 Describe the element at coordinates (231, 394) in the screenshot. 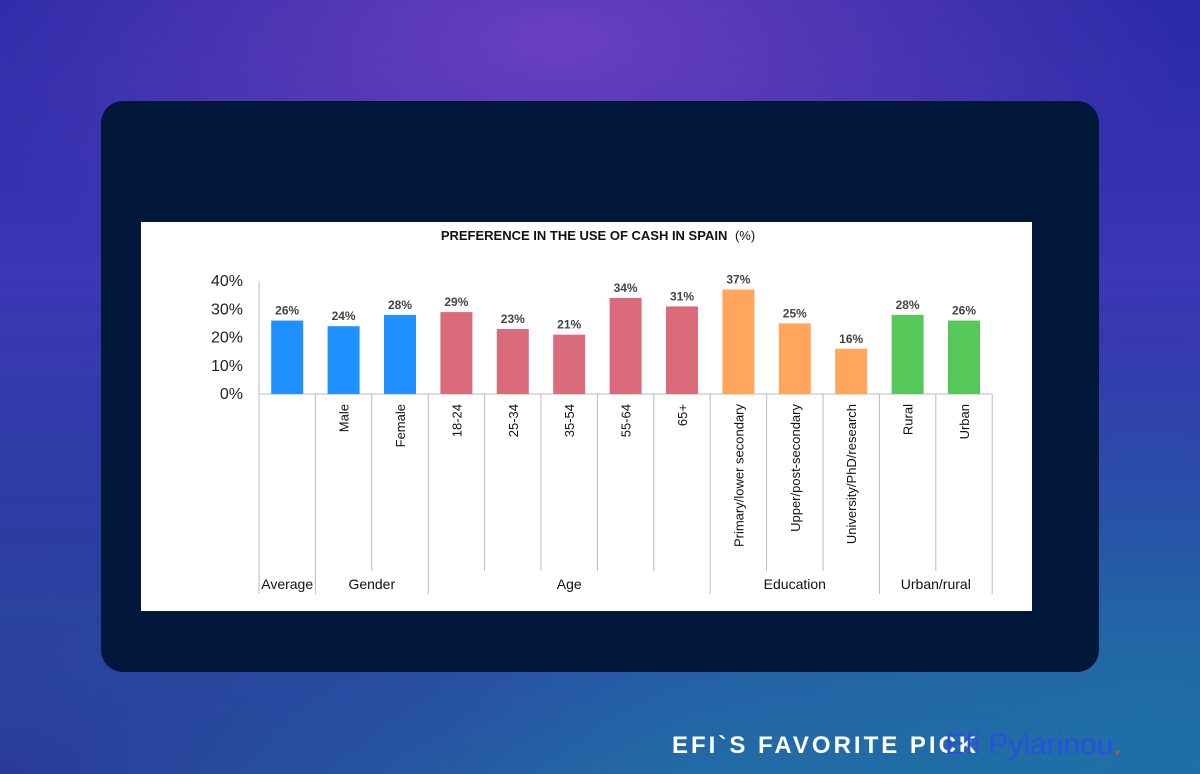

I see `y-tick-label: 0%` at that location.